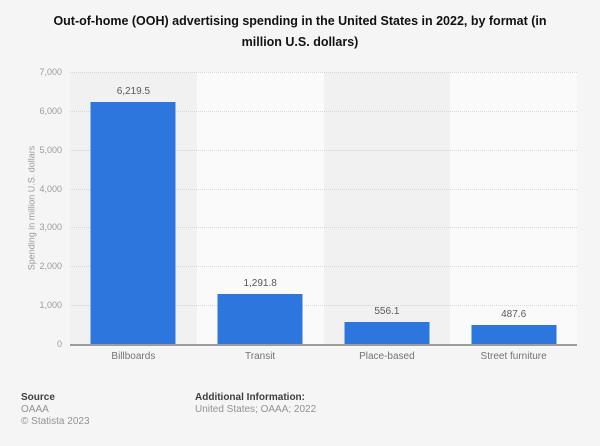 This screenshot has width=600, height=446. Describe the element at coordinates (513, 208) in the screenshot. I see `plot-band-street-furniture: 487.6` at that location.